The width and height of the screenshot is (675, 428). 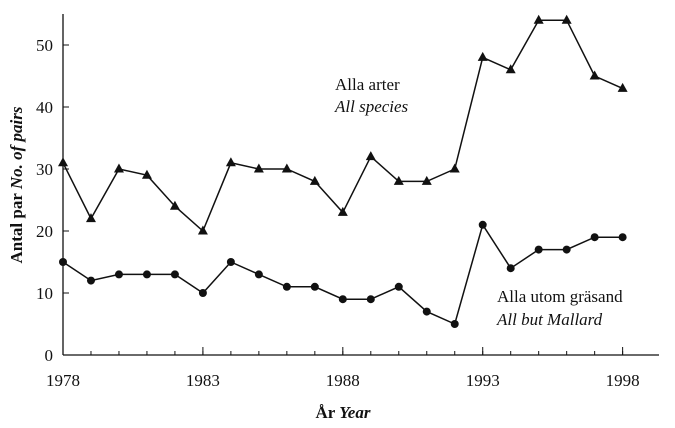 What do you see at coordinates (44, 45) in the screenshot?
I see `y-tick-label: 50` at bounding box center [44, 45].